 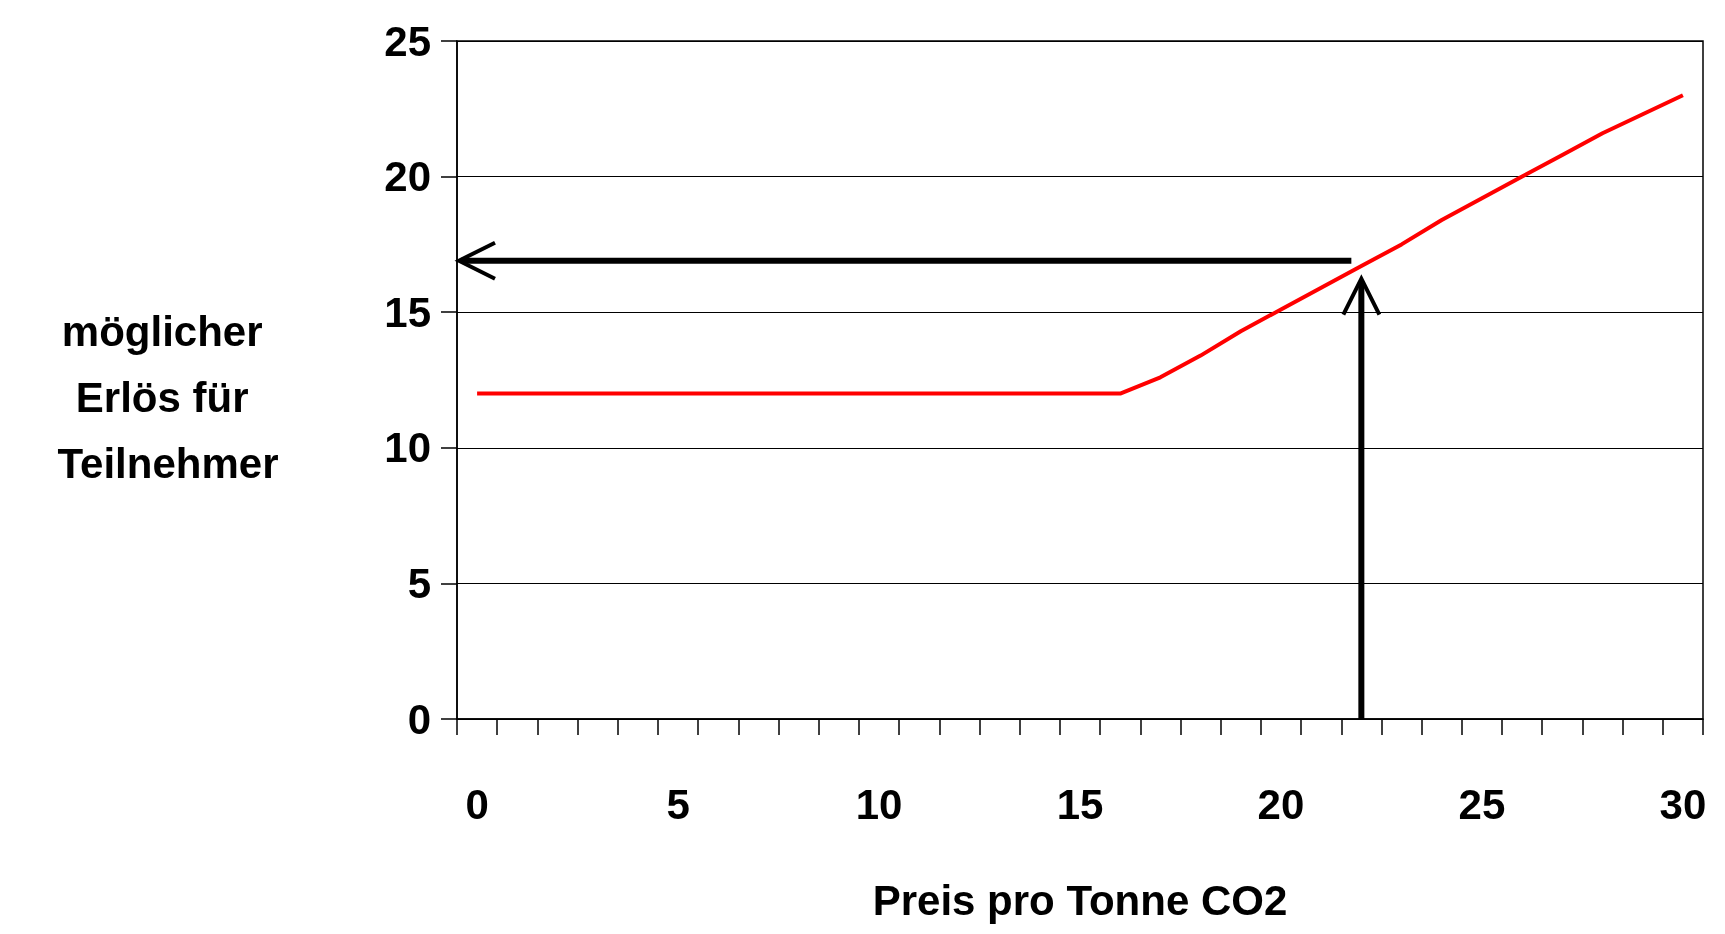 What do you see at coordinates (407, 312) in the screenshot?
I see `y-tick-label: 15` at bounding box center [407, 312].